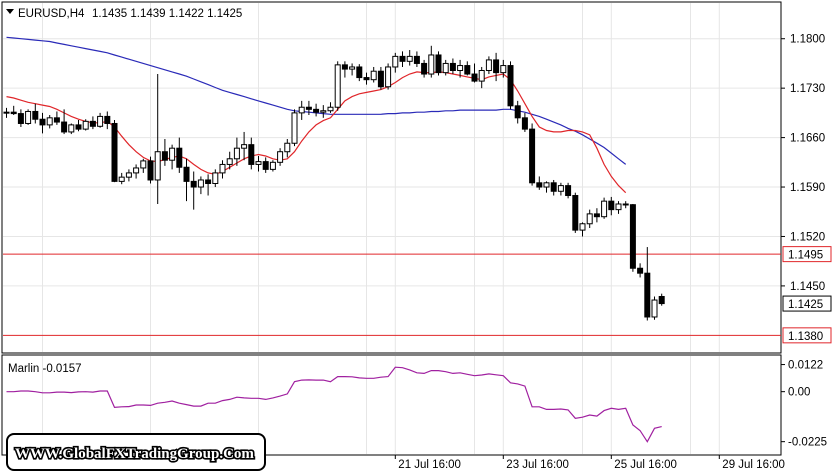 The image size is (838, 476). What do you see at coordinates (807, 237) in the screenshot?
I see `price-tick-label: 1.1520` at bounding box center [807, 237].